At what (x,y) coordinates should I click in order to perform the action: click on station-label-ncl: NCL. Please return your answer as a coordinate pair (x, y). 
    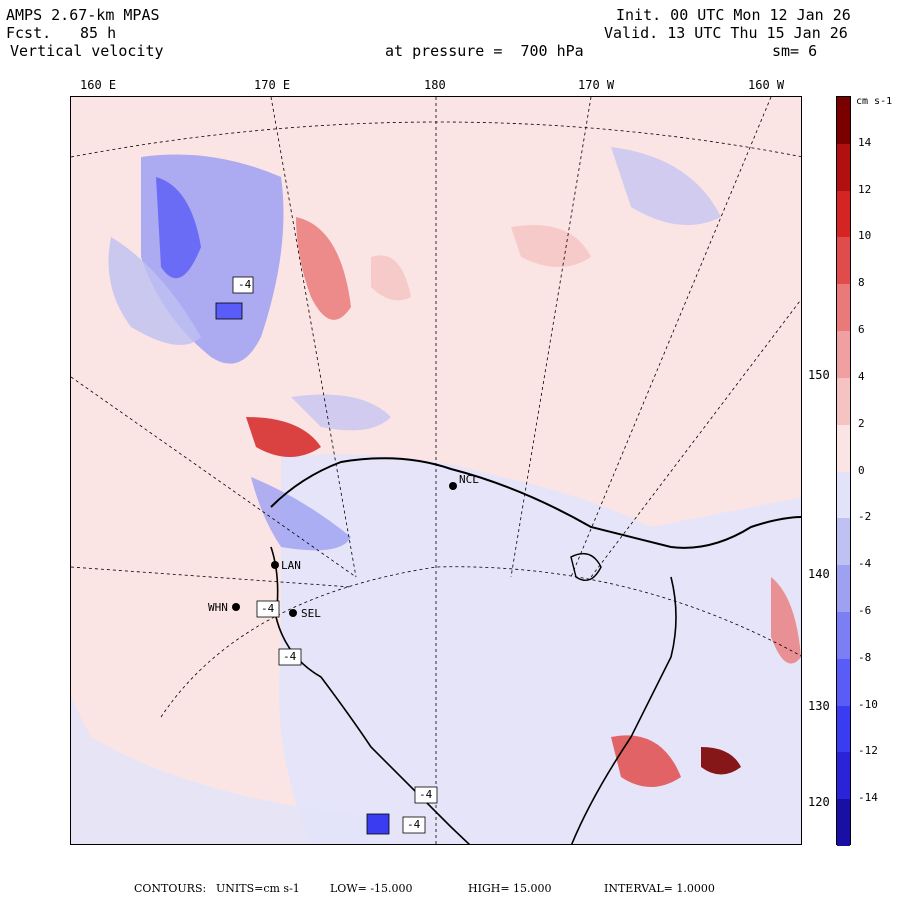
    Looking at the image, I should click on (469, 479).